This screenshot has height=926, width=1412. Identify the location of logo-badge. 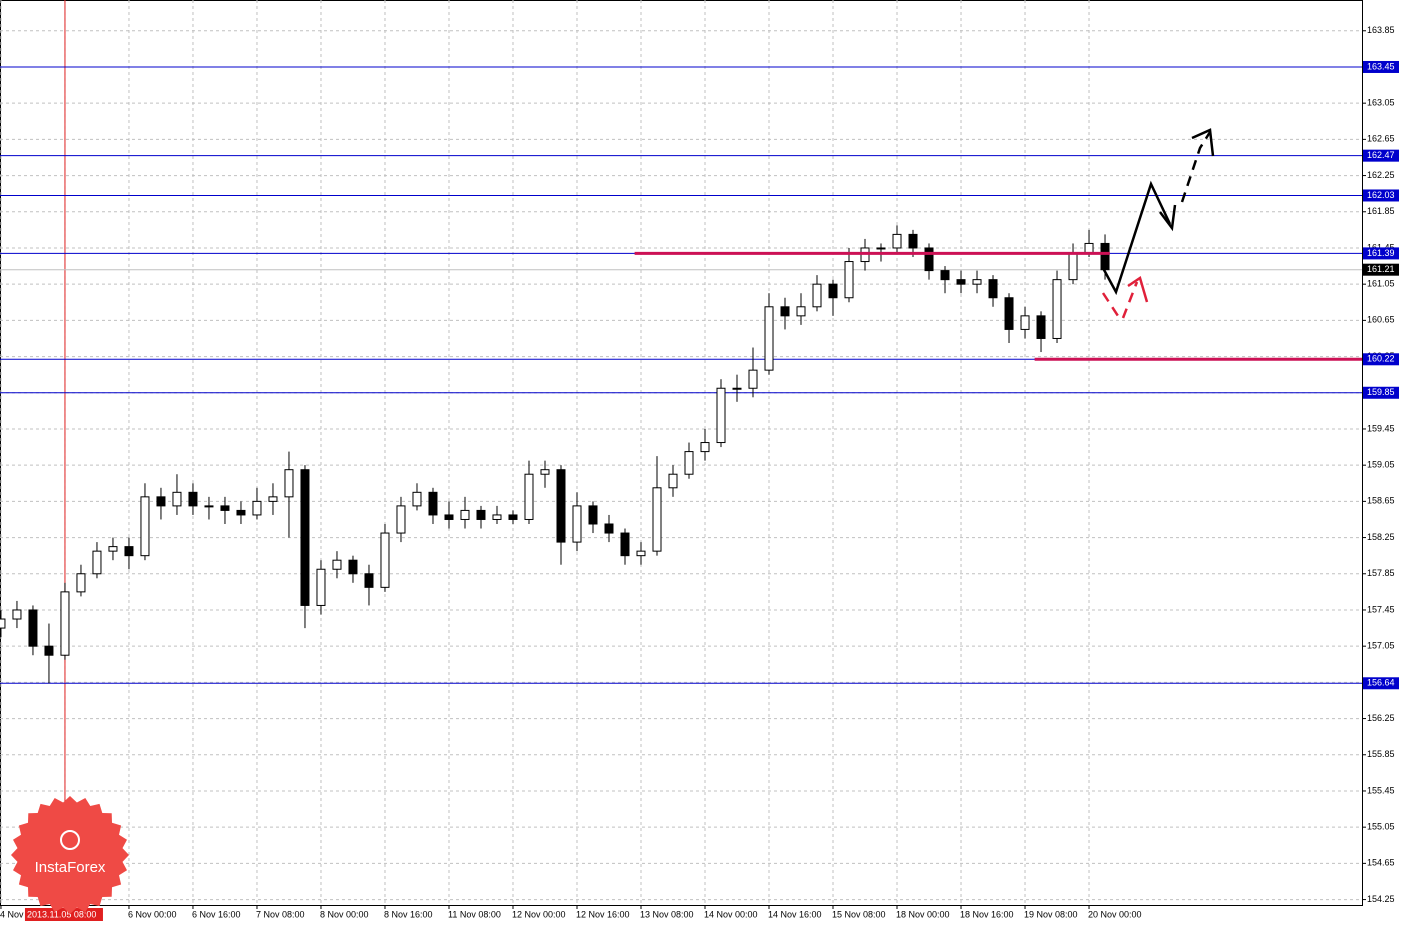
(70, 855).